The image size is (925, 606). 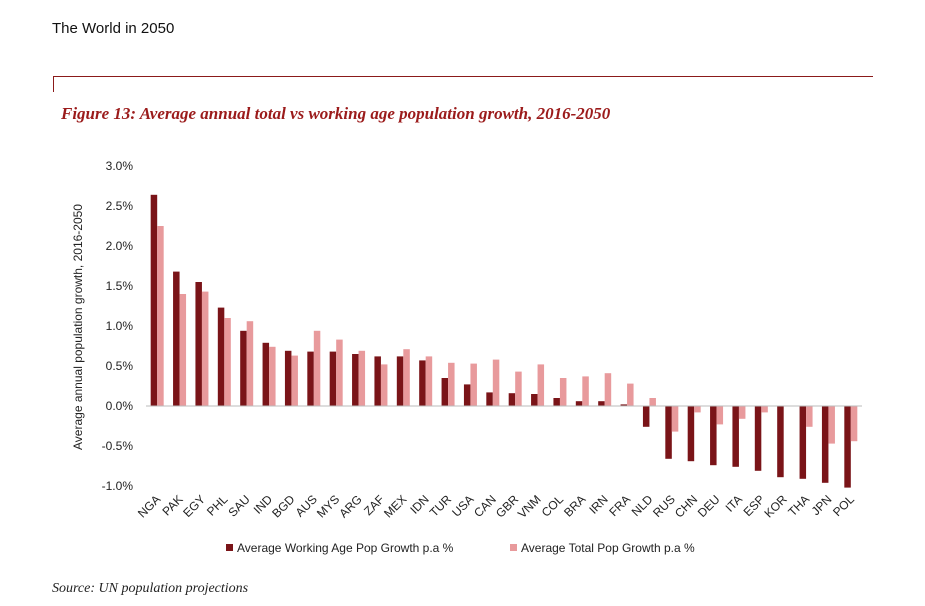 I want to click on x-tick-label: NLD, so click(x=642, y=505).